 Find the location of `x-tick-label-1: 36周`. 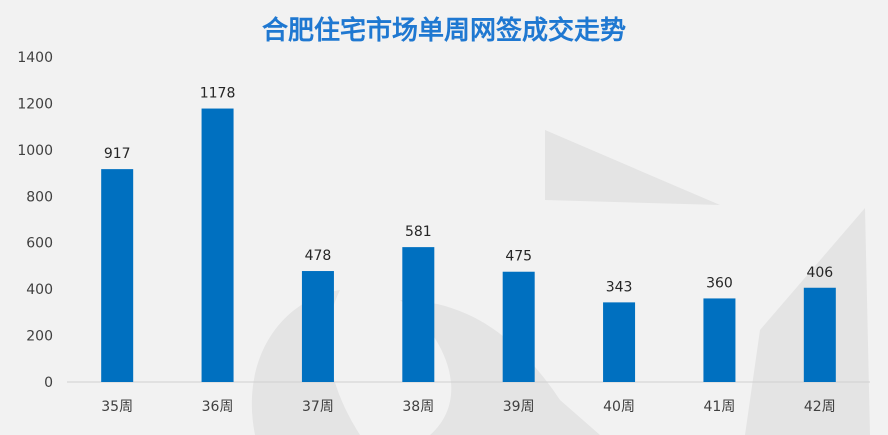

x-tick-label-1: 36周 is located at coordinates (218, 407).